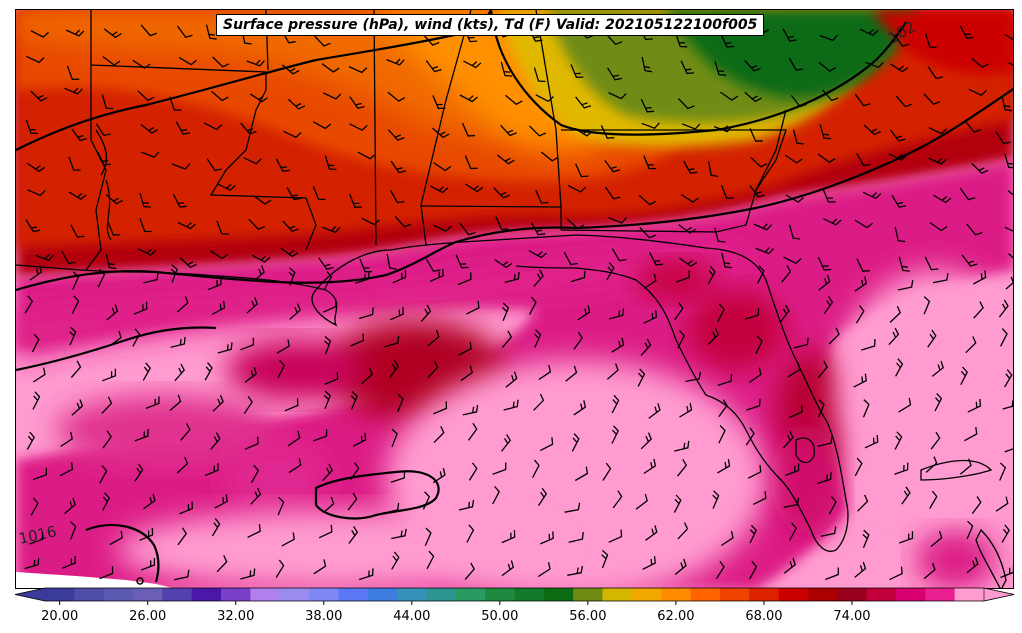 This screenshot has height=633, width=1022. I want to click on isobar-line, so click(377, 495).